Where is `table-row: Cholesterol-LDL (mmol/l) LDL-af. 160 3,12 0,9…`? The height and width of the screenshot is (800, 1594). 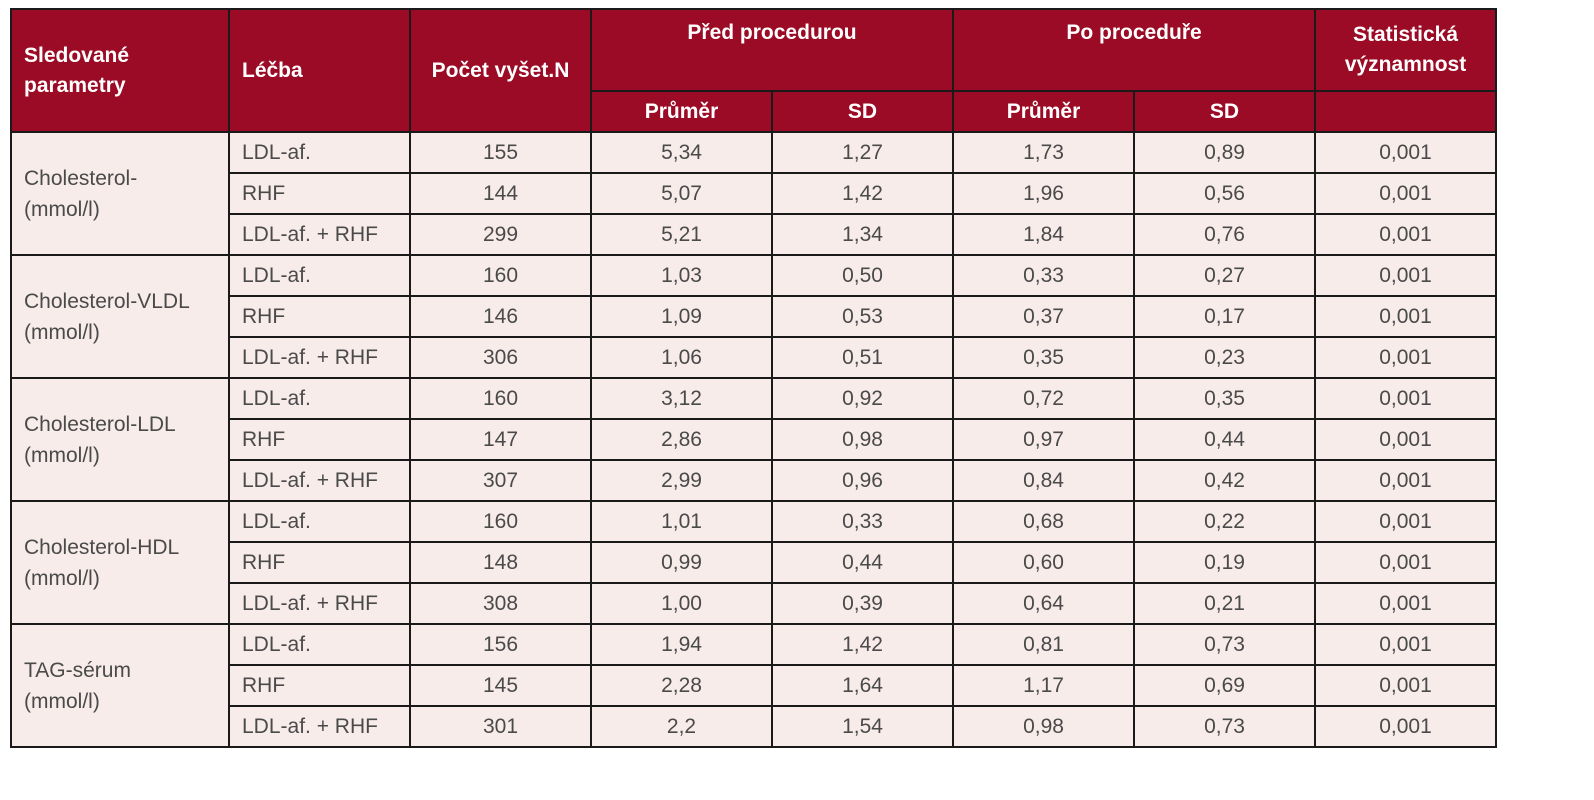 table-row: Cholesterol-LDL (mmol/l) LDL-af. 160 3,12 0,9… is located at coordinates (754, 439).